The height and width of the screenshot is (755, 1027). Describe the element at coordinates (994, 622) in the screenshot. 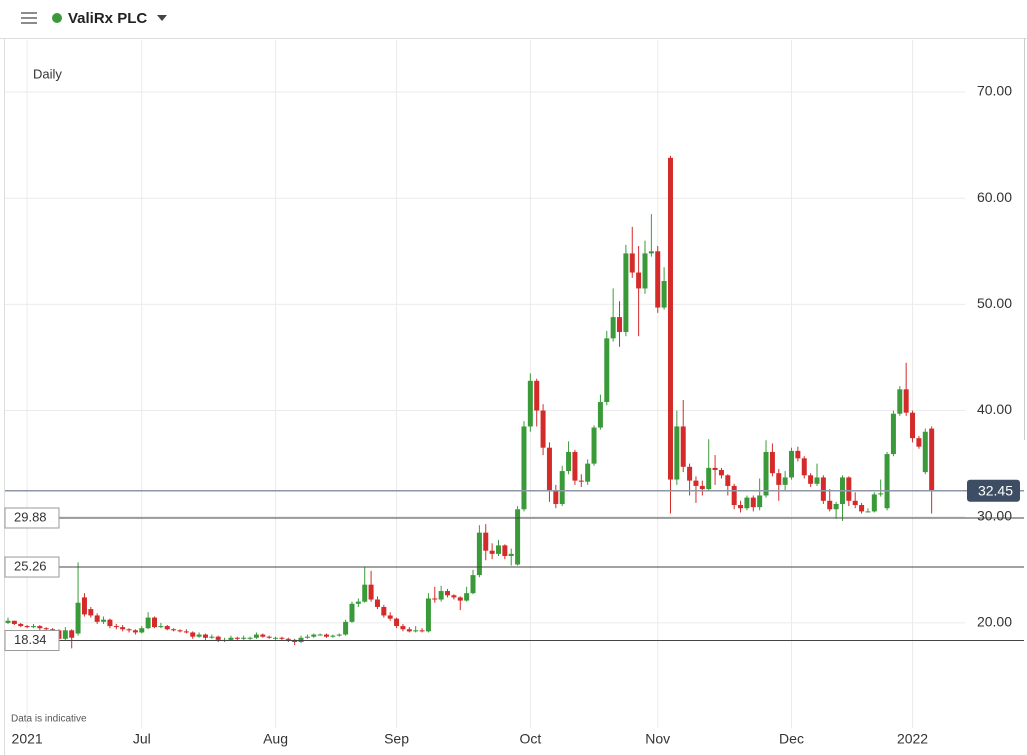

I see `y-tick-label: 20.00` at that location.